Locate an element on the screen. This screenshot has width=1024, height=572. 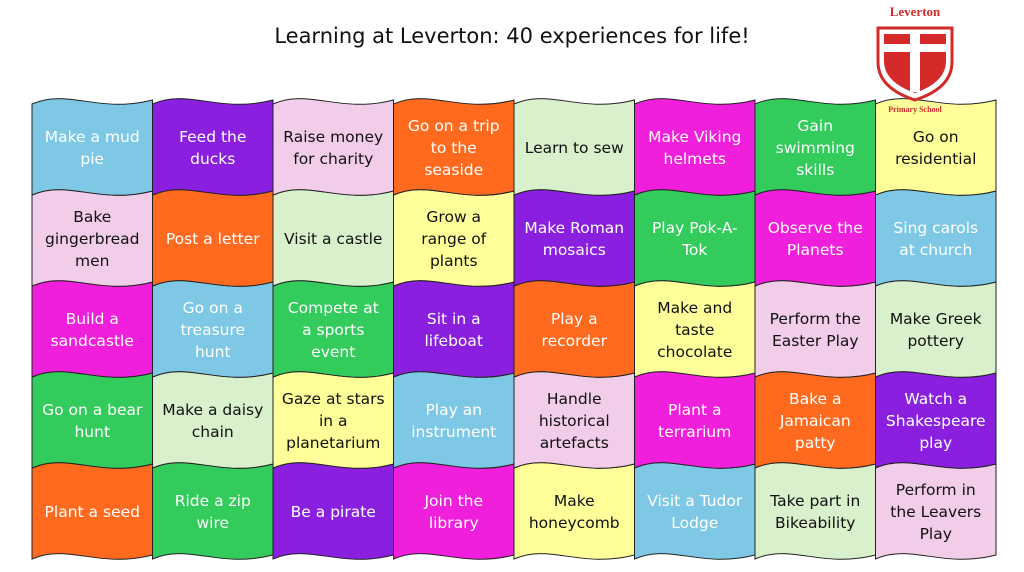
tile-label: Make a daisy chain is located at coordinates (213, 420).